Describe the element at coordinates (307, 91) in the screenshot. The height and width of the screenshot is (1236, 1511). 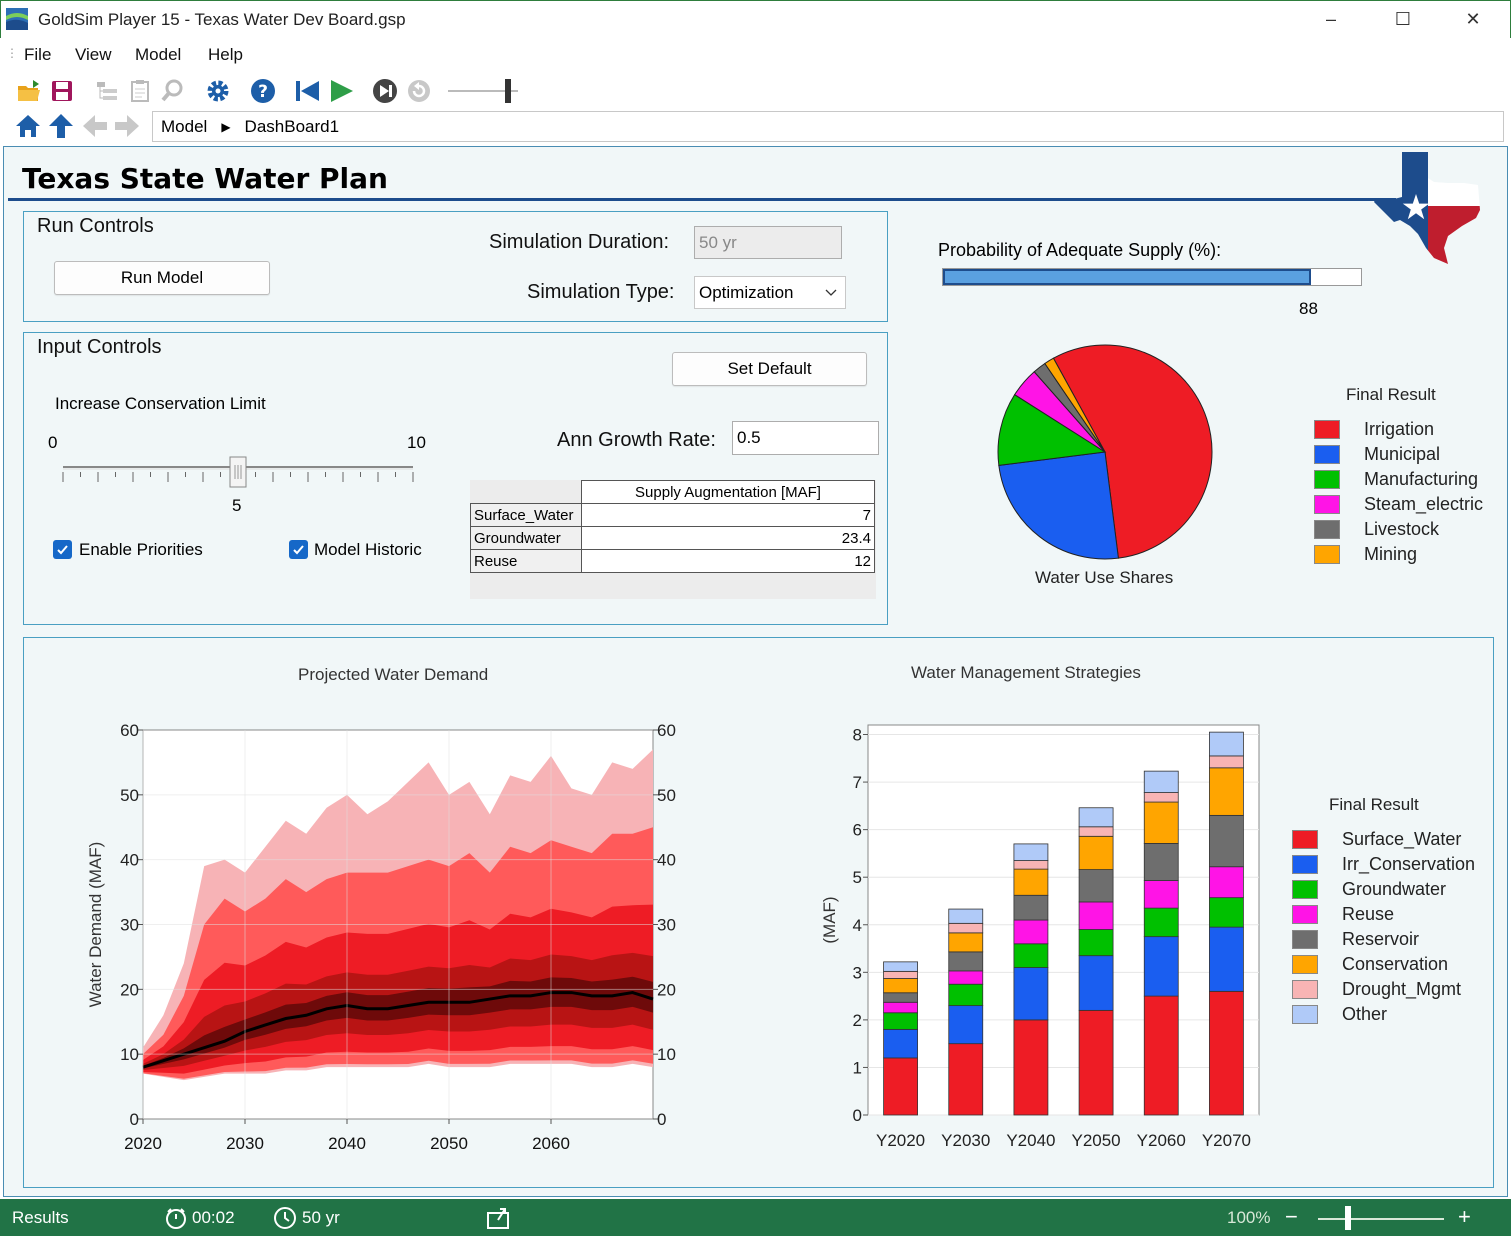
I see `rewind-icon` at that location.